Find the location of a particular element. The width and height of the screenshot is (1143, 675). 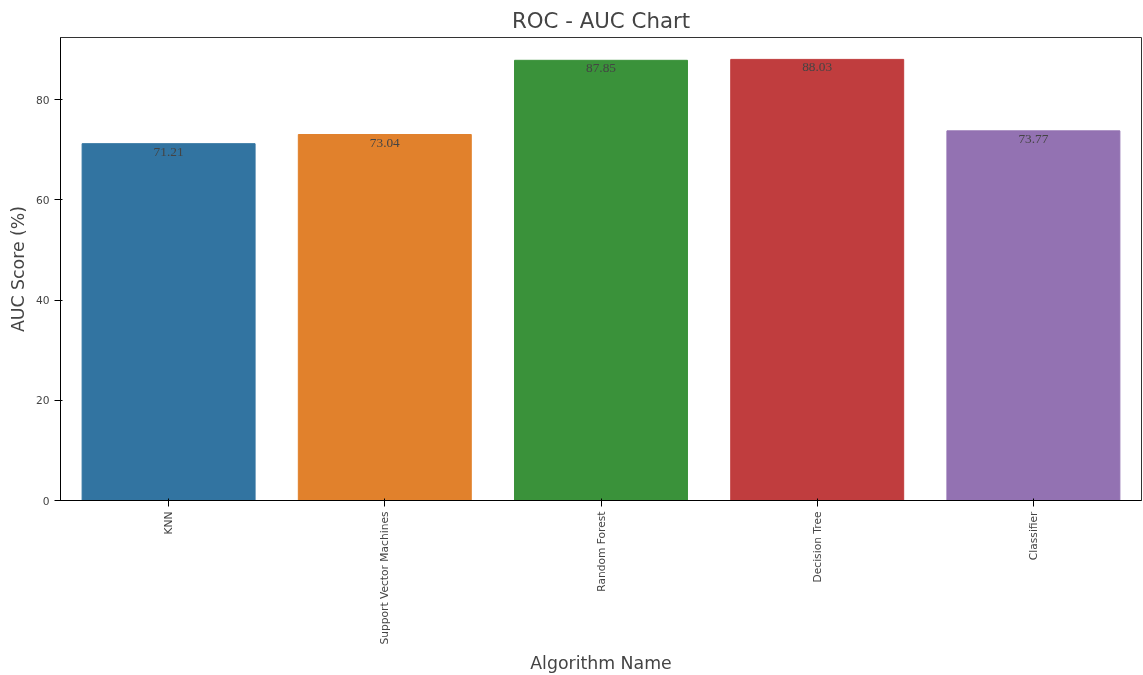

y-tick-label: 80 is located at coordinates (42, 100).